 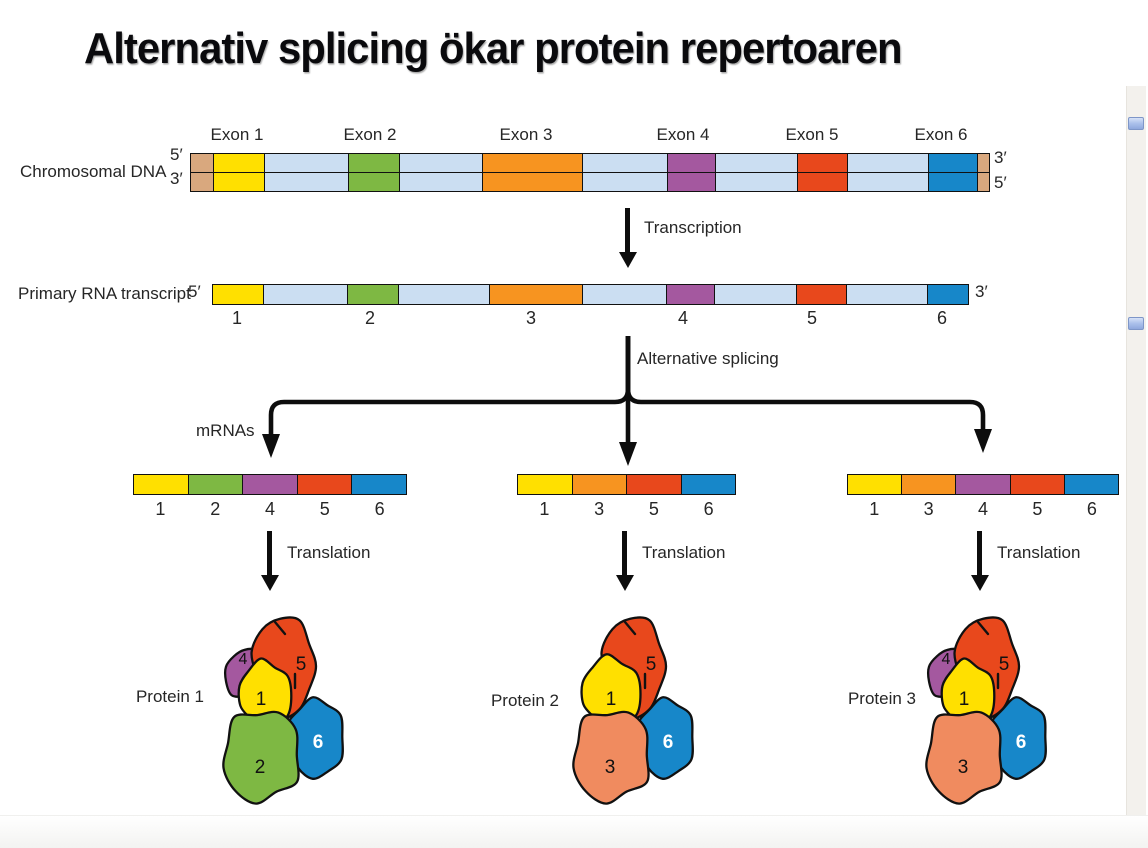 What do you see at coordinates (544, 509) in the screenshot?
I see `mrna2-number: 1` at bounding box center [544, 509].